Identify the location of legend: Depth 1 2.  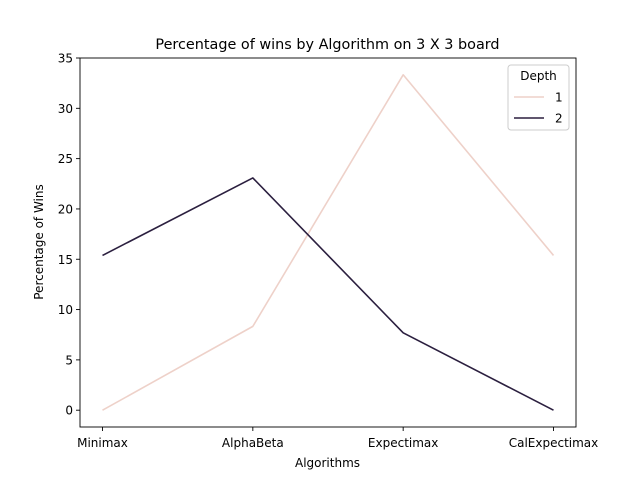
(538, 97).